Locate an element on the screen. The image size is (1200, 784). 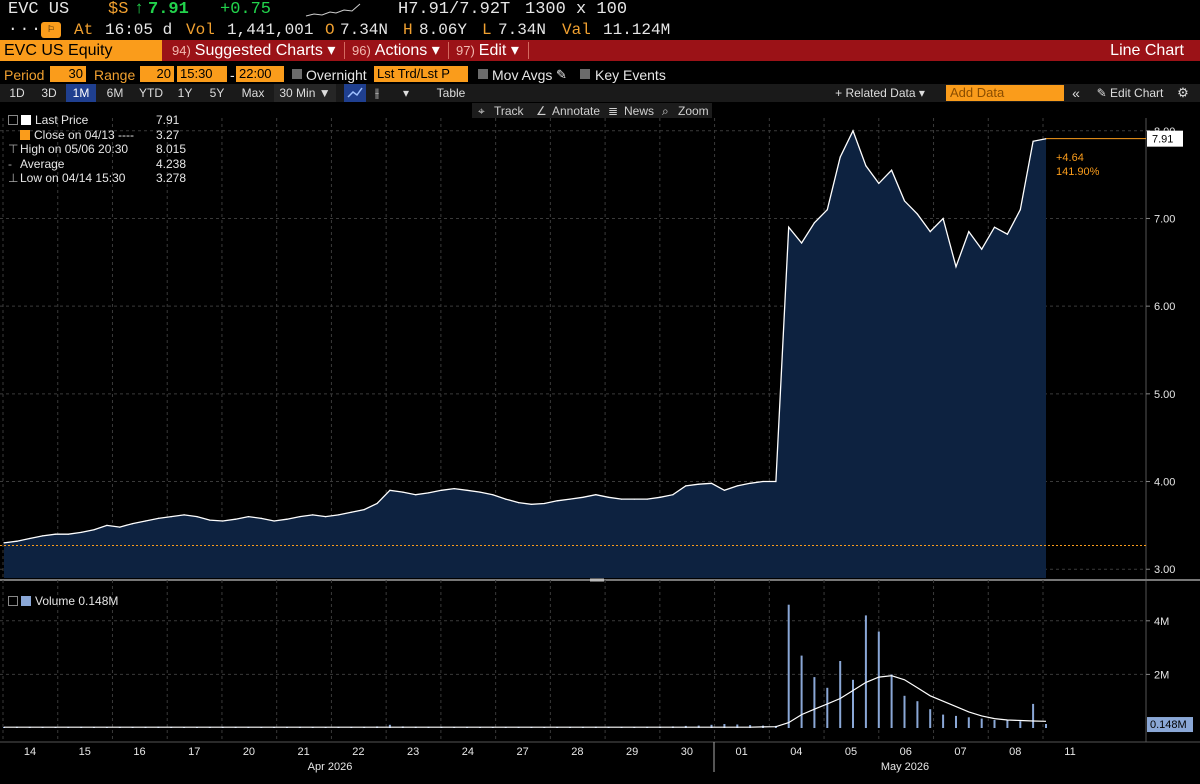
ticker-symbol: EVC US is located at coordinates (39, 9).